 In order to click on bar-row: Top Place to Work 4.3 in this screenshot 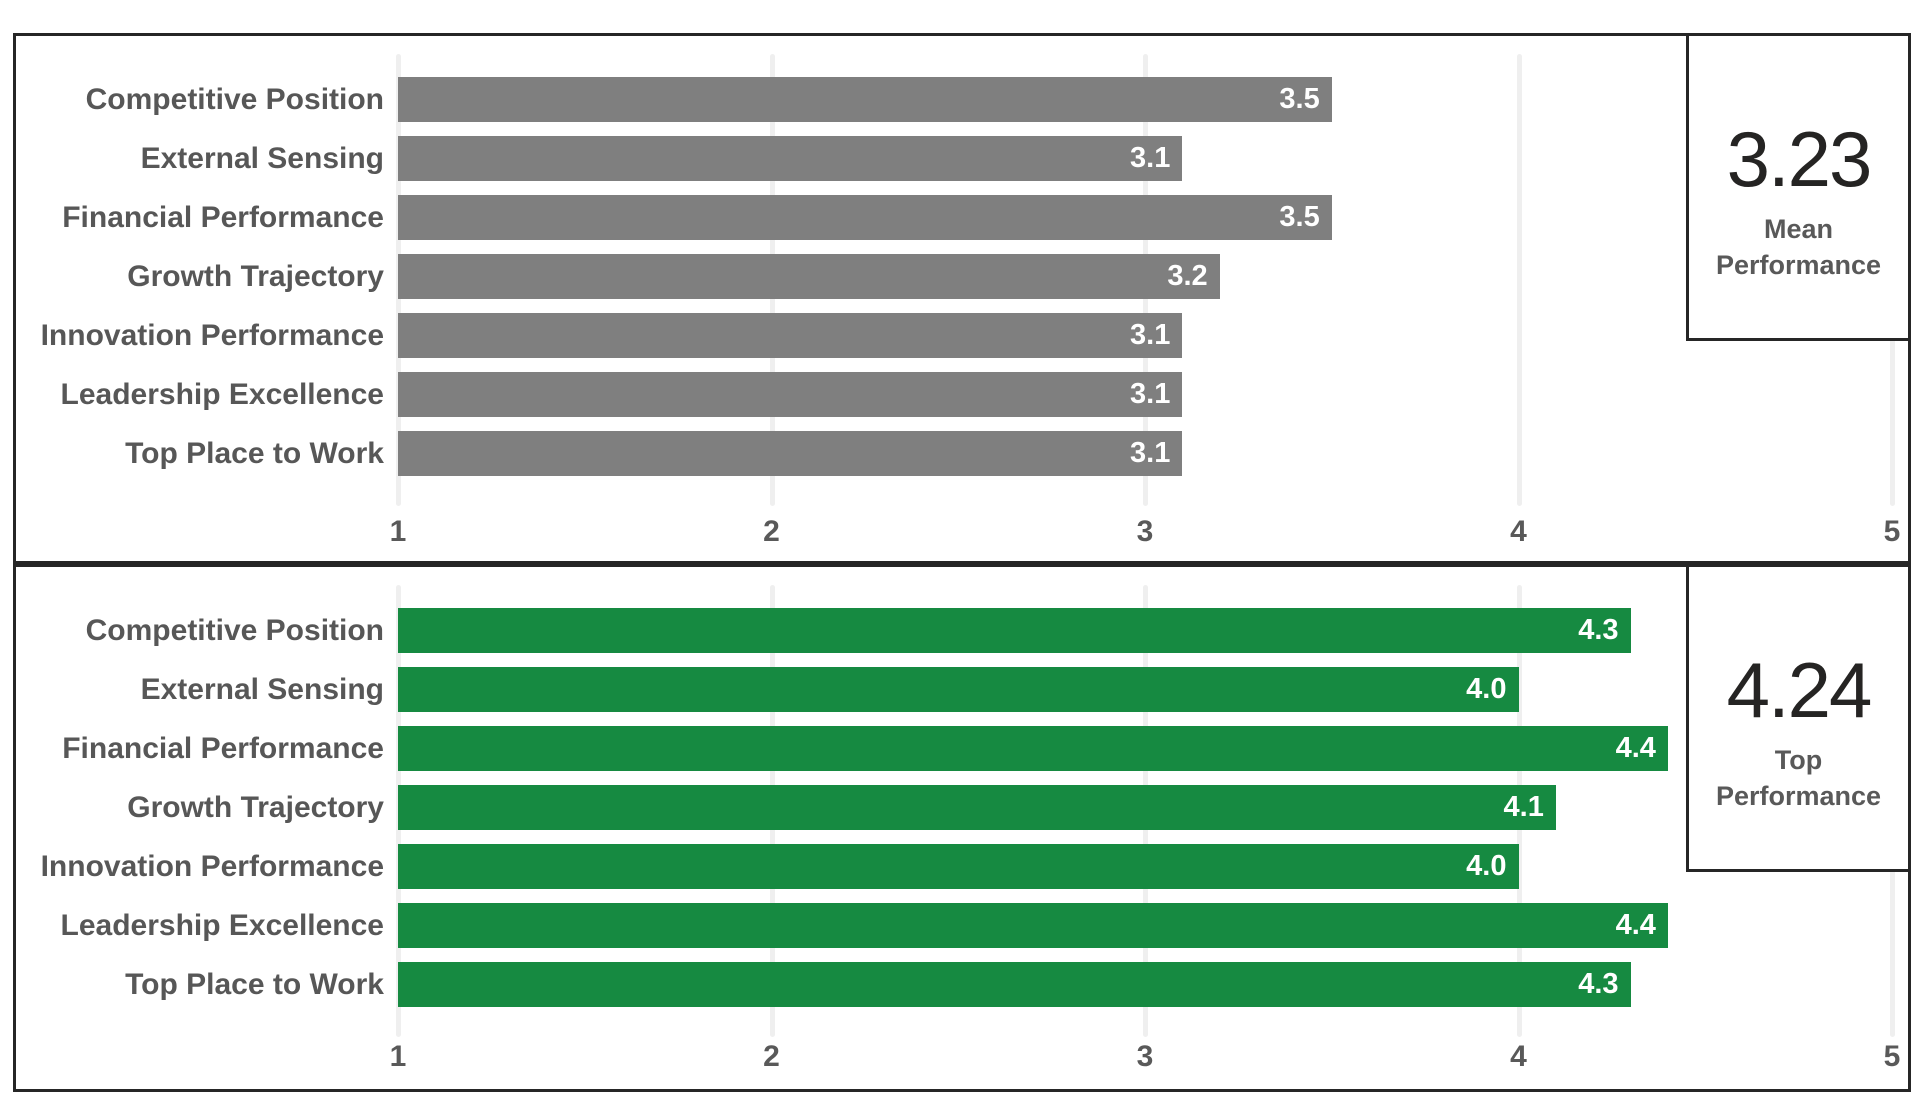, I will do `click(954, 984)`.